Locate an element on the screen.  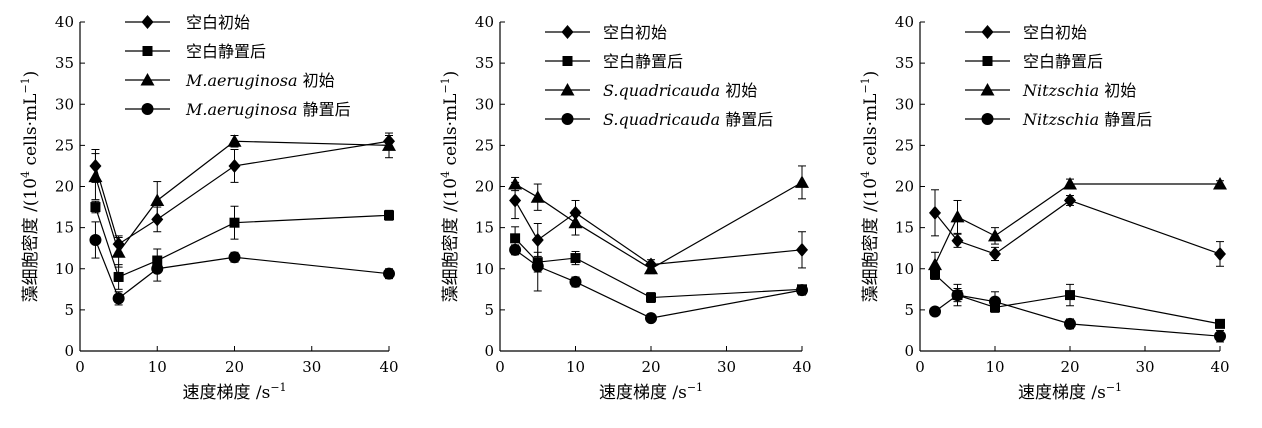
legend-label: M.aeruginosa 静置后 is located at coordinates (268, 109).